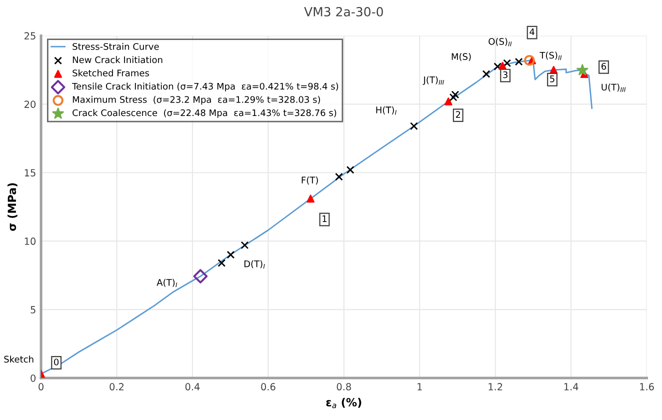 This screenshot has width=662, height=420. What do you see at coordinates (30, 104) in the screenshot?
I see `y-tick-label: 20` at bounding box center [30, 104].